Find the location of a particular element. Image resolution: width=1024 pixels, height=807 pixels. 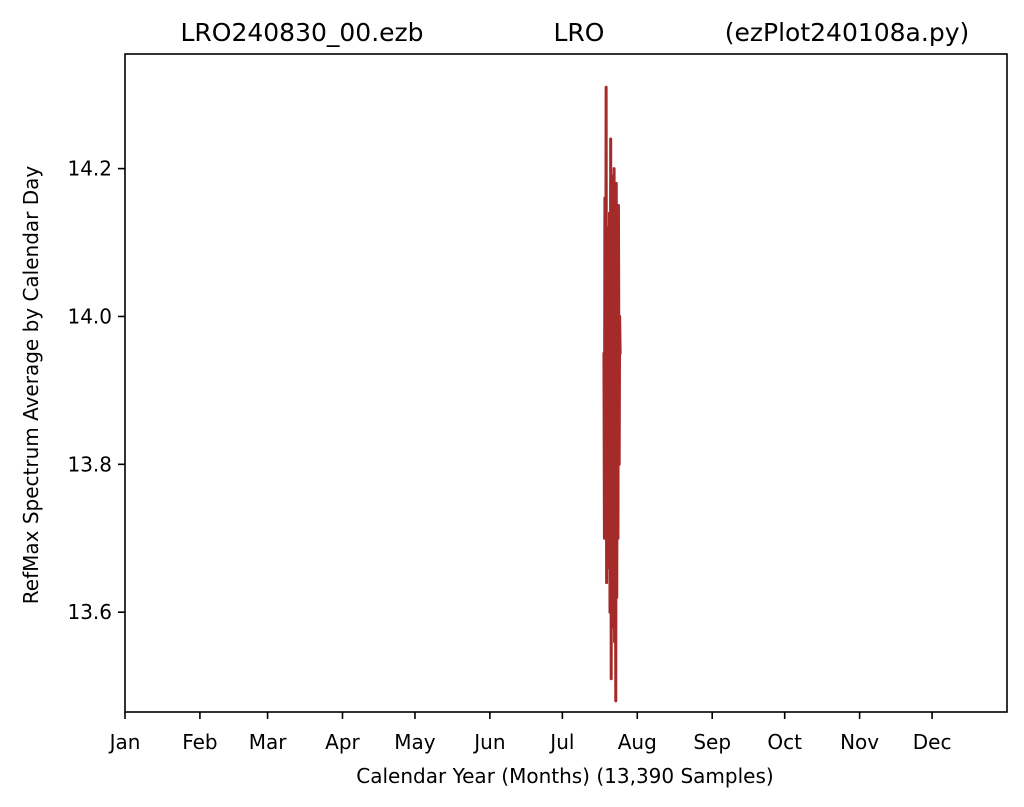

x-tick-label-aug: Aug is located at coordinates (637, 742).